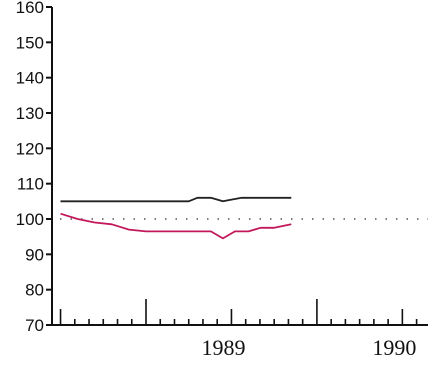 Image resolution: width=441 pixels, height=367 pixels. What do you see at coordinates (30, 148) in the screenshot?
I see `y-tick-label: 120` at bounding box center [30, 148].